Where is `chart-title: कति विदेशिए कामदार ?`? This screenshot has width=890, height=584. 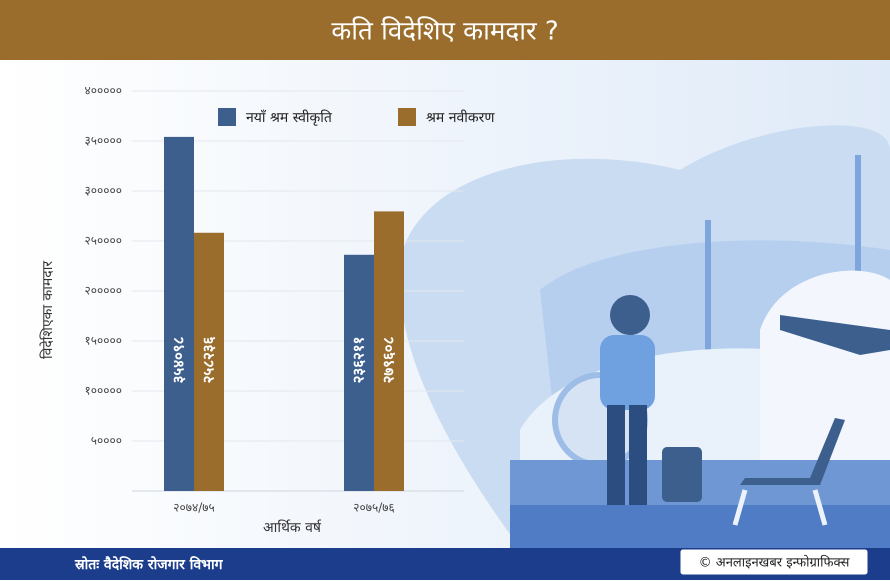 chart-title: कति विदेशिए कामदार ? is located at coordinates (444, 31).